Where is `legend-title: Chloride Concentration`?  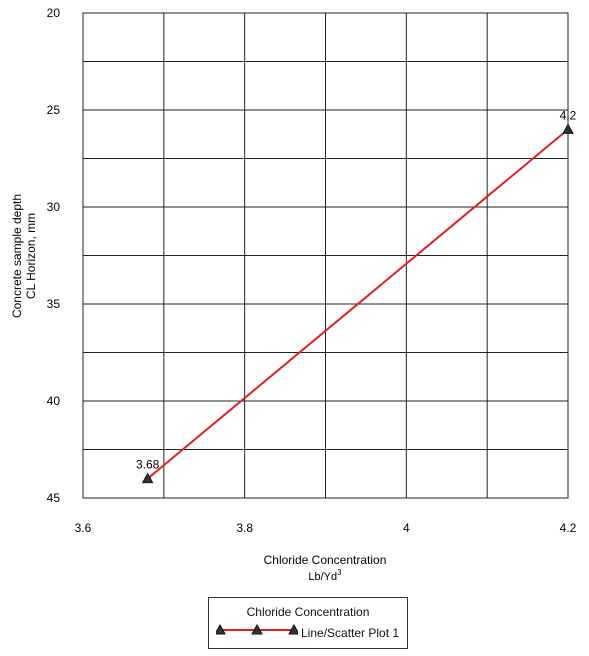 legend-title: Chloride Concentration is located at coordinates (308, 612).